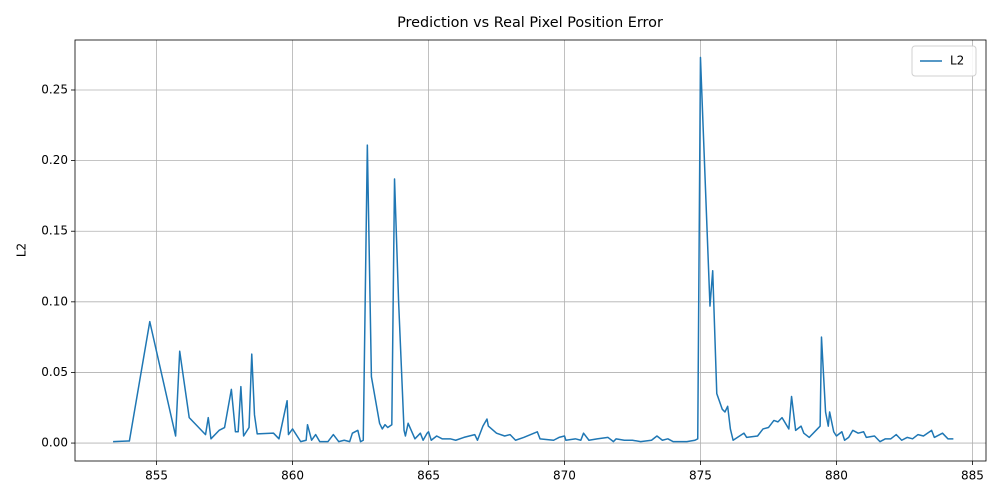 The image size is (1000, 500). Describe the element at coordinates (972, 476) in the screenshot. I see `x-tick-label: 885` at that location.